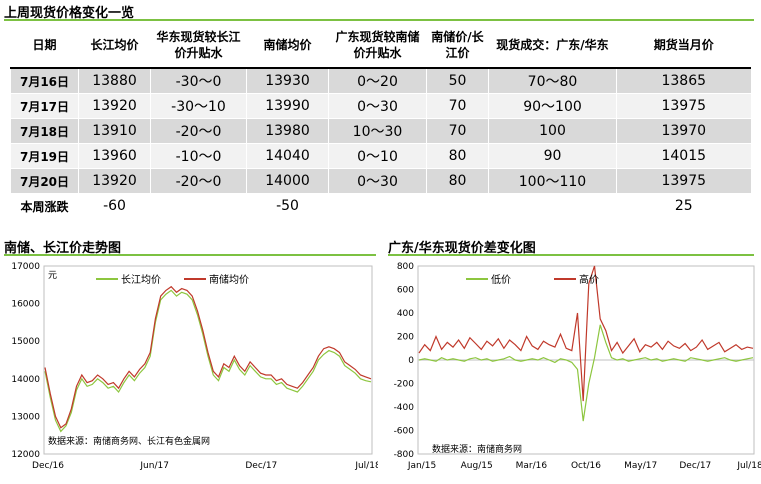  Describe the element at coordinates (198, 156) in the screenshot. I see `cell: -10～0` at that location.